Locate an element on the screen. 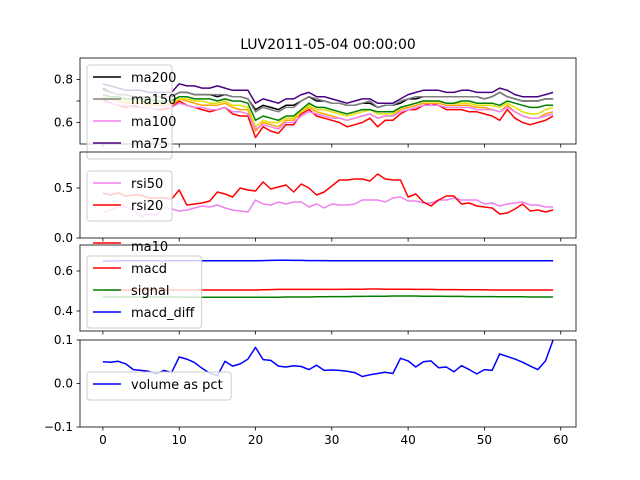  legend-label: ma200 is located at coordinates (153, 78).